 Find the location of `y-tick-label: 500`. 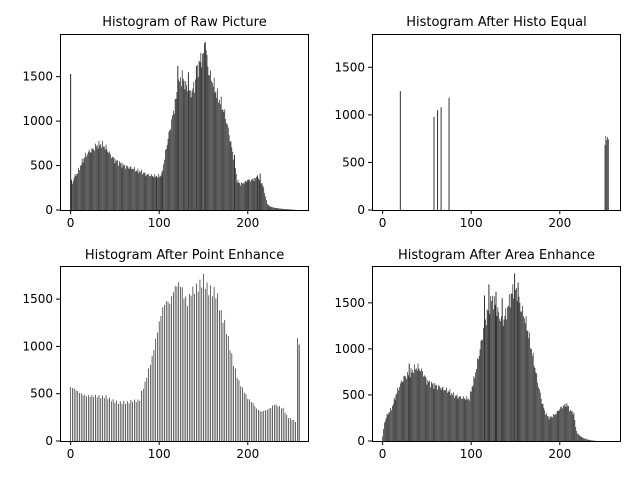

y-tick-label: 500 is located at coordinates (353, 162).